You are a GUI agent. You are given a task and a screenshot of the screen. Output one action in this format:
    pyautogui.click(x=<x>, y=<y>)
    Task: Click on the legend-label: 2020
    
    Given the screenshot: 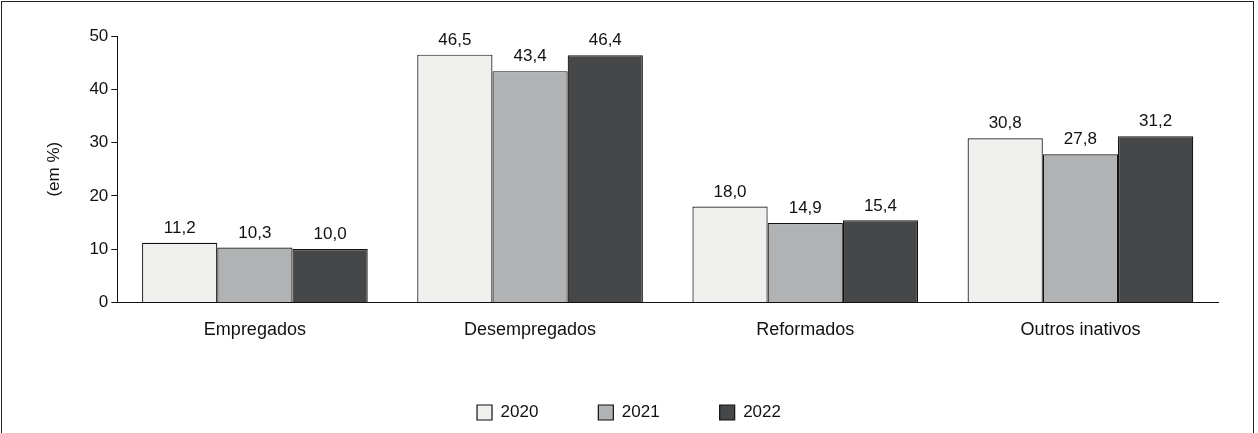 What is the action you would take?
    pyautogui.click(x=519, y=412)
    